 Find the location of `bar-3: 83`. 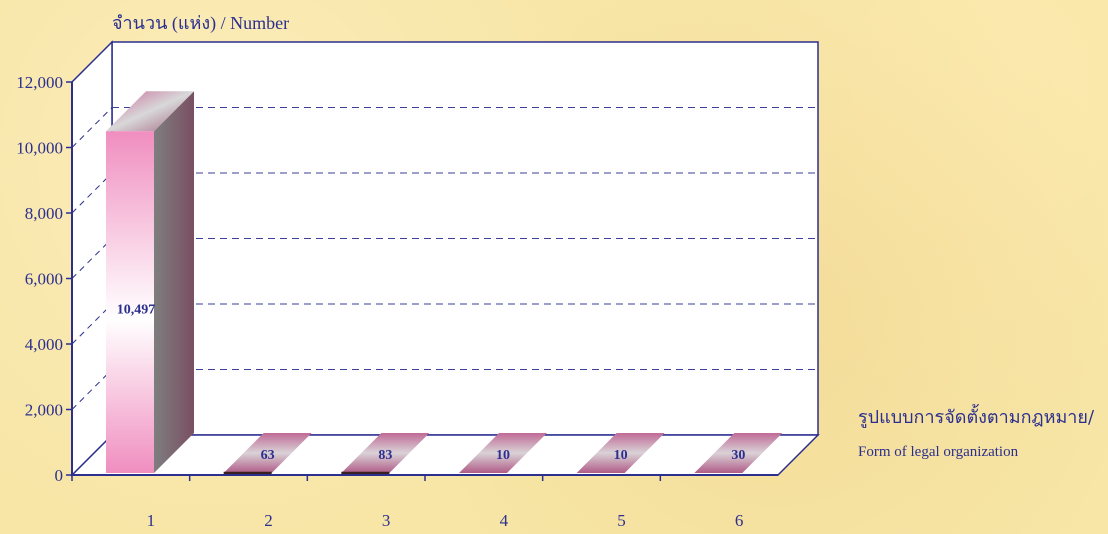

bar-3: 83 is located at coordinates (385, 454).